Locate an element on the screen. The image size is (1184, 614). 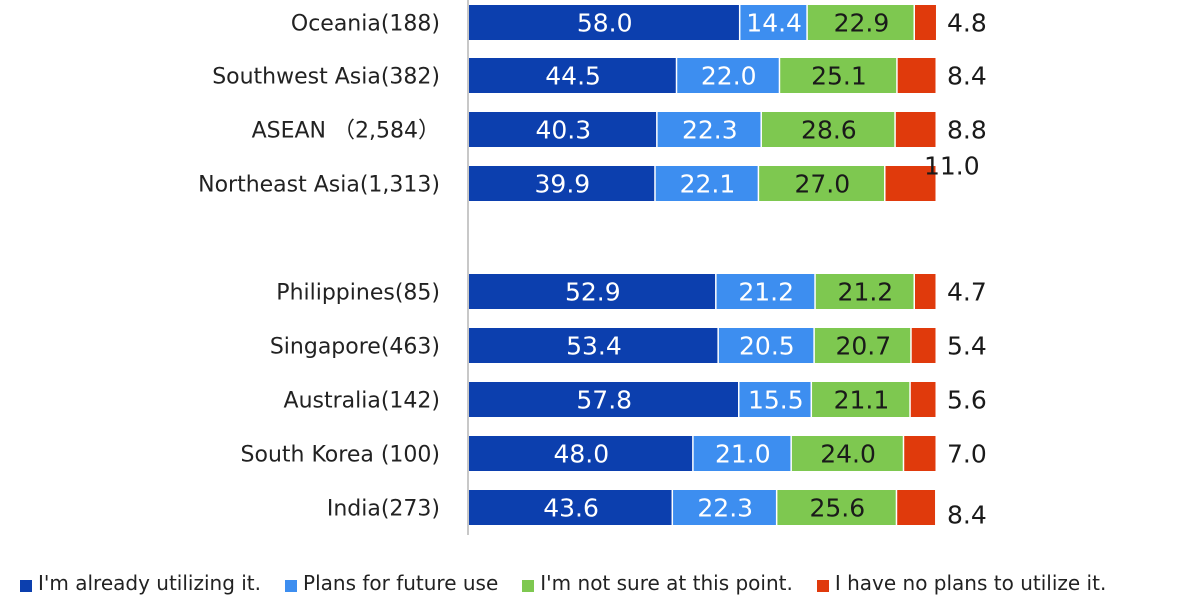
bar-northeast-asia-i-have-no-plans-to-utilize-it is located at coordinates (910, 183).